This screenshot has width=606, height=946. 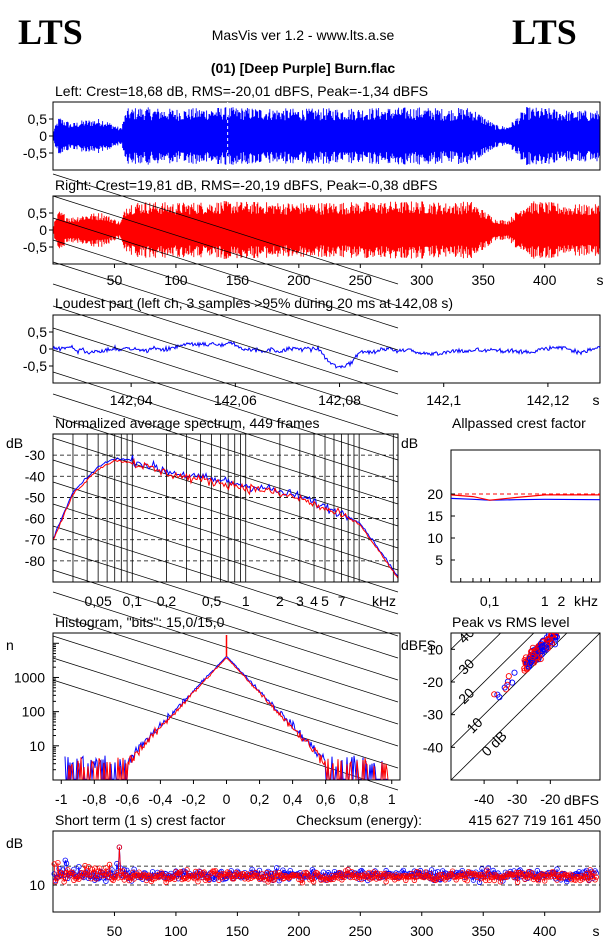 What do you see at coordinates (439, 560) in the screenshot?
I see `crest-ytick-label: 5` at bounding box center [439, 560].